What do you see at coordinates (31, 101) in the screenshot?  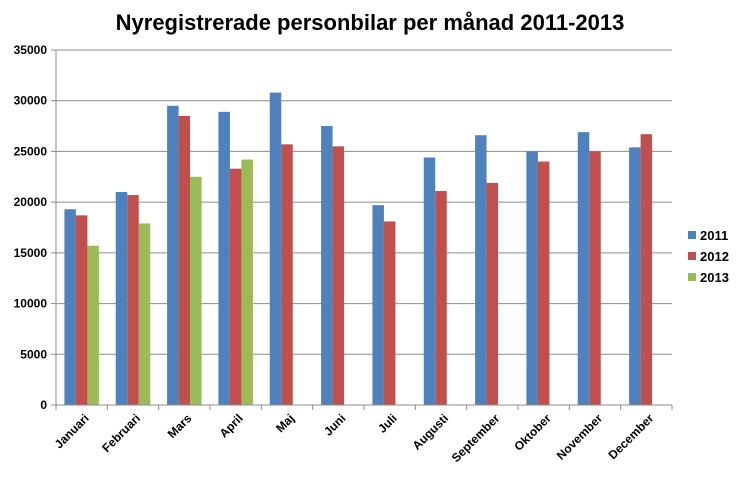 I see `y-tick-label: 30000` at bounding box center [31, 101].